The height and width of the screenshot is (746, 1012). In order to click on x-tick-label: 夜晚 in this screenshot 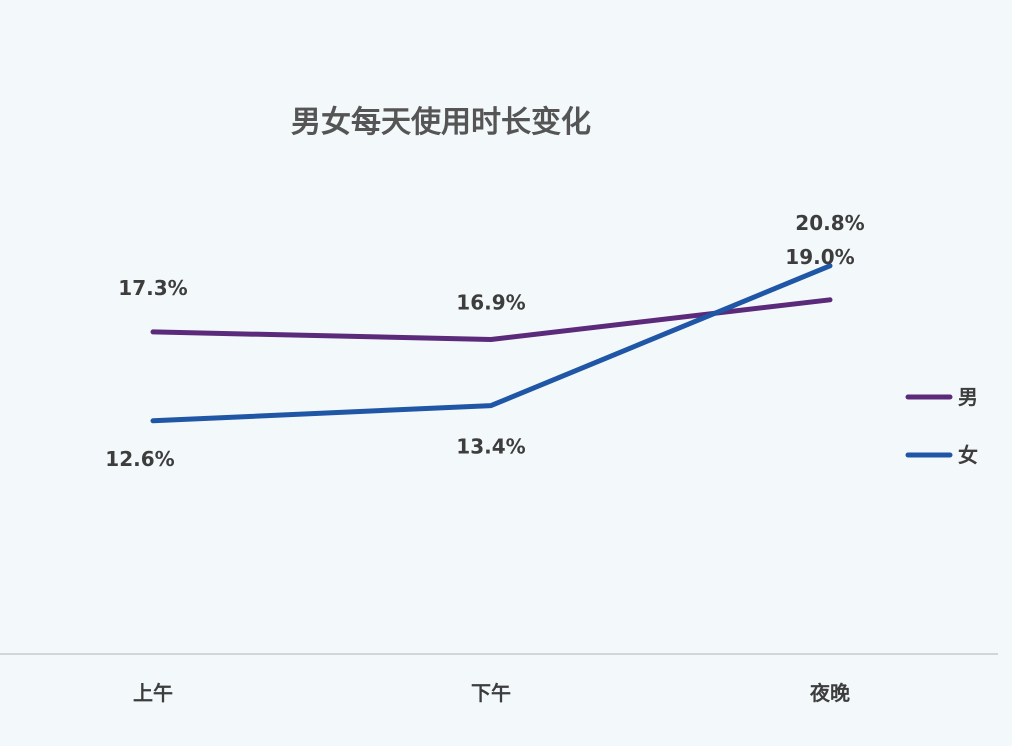, I will do `click(829, 693)`.